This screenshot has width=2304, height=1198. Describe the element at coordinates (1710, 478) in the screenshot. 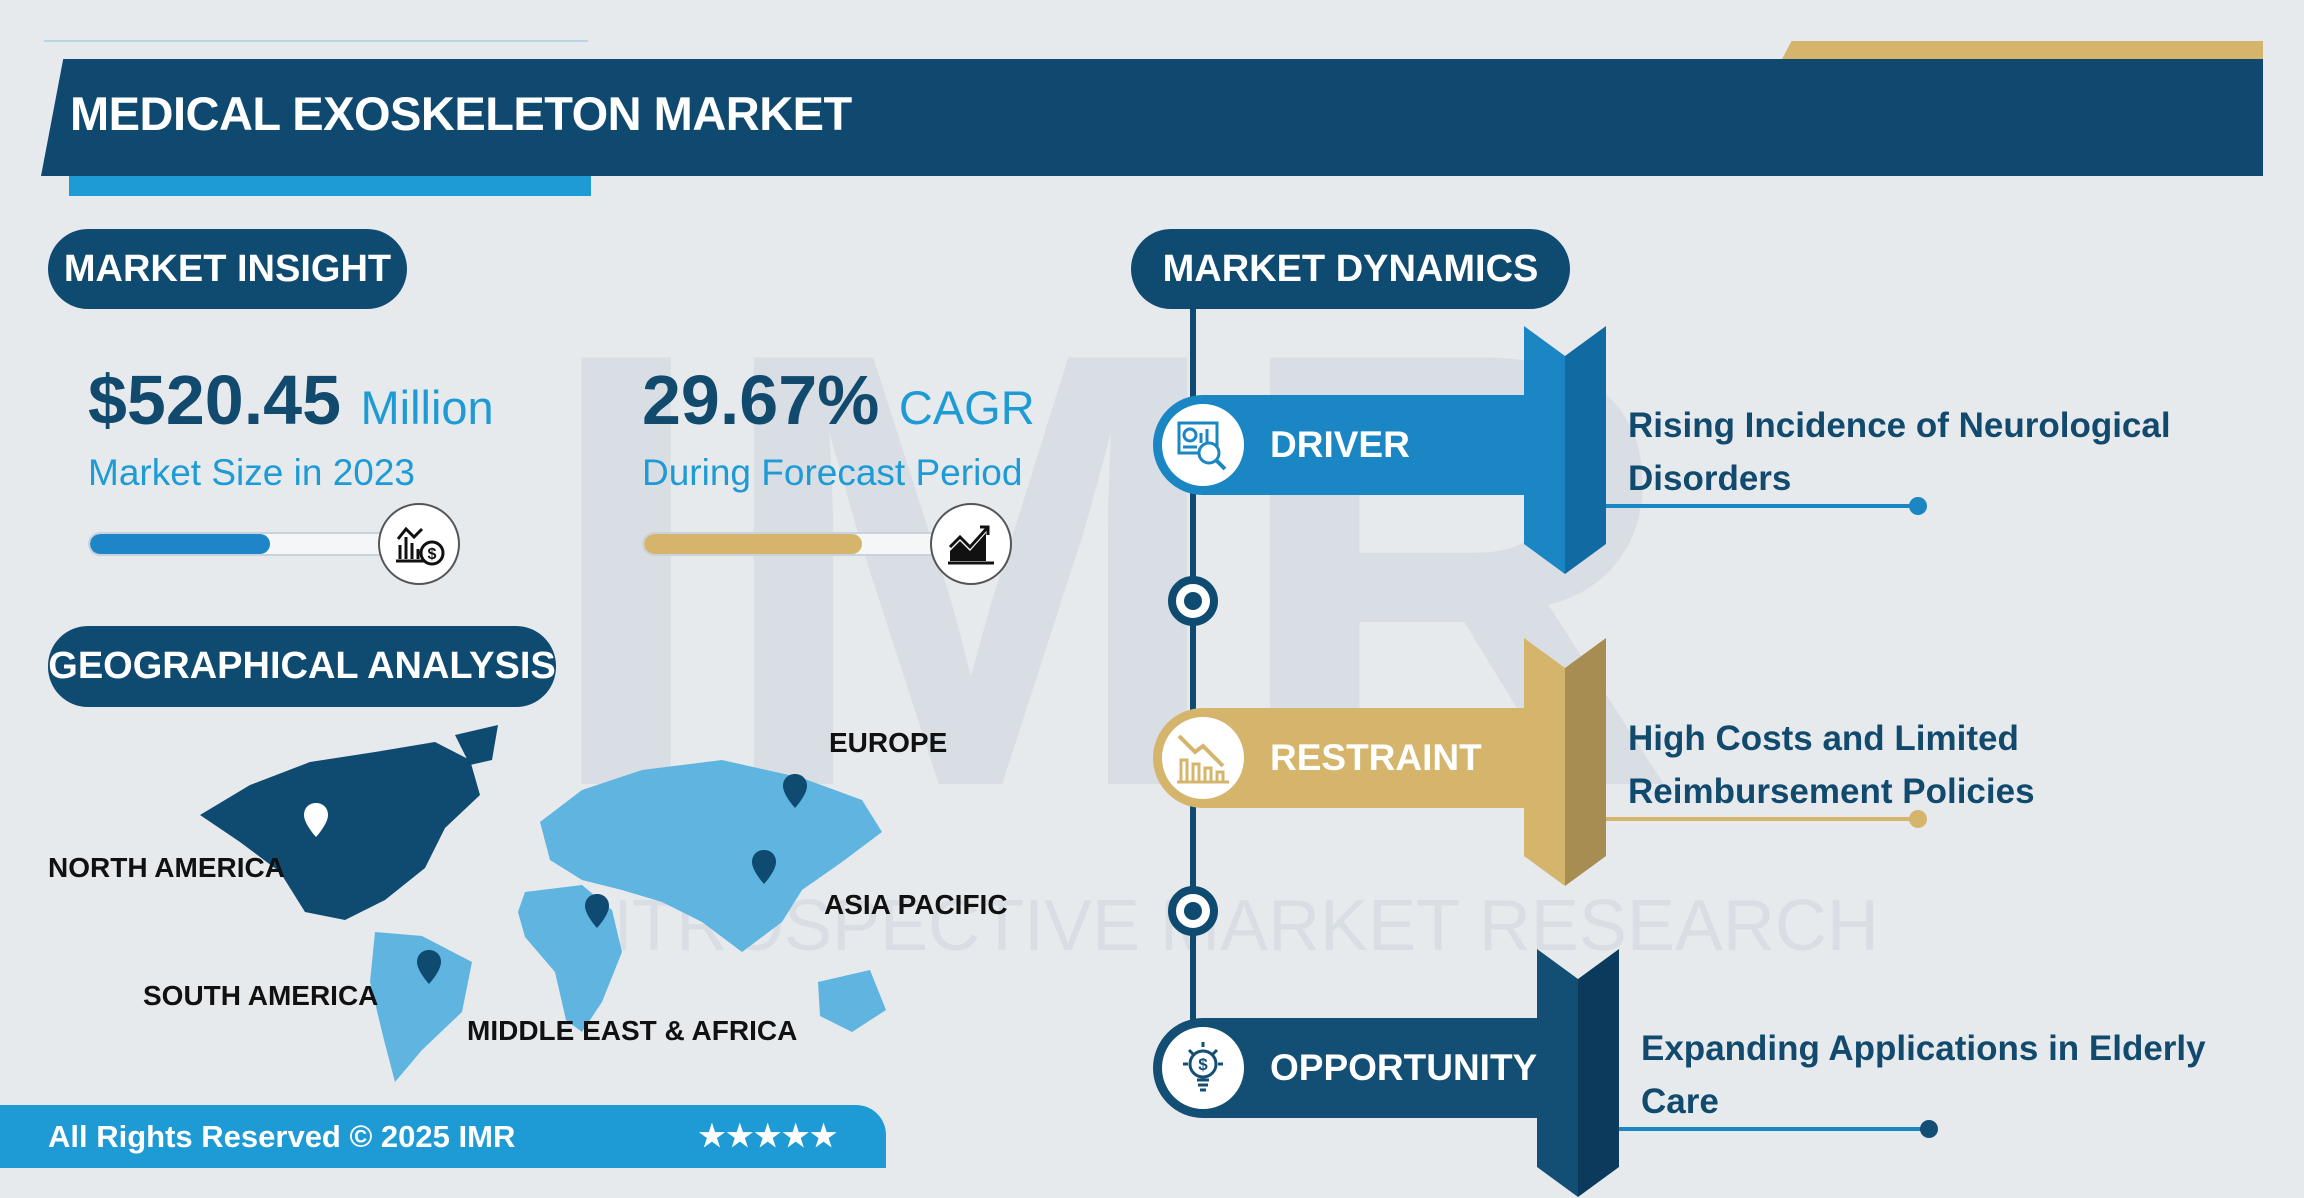

I see `driver-description-line2: Disorders` at that location.